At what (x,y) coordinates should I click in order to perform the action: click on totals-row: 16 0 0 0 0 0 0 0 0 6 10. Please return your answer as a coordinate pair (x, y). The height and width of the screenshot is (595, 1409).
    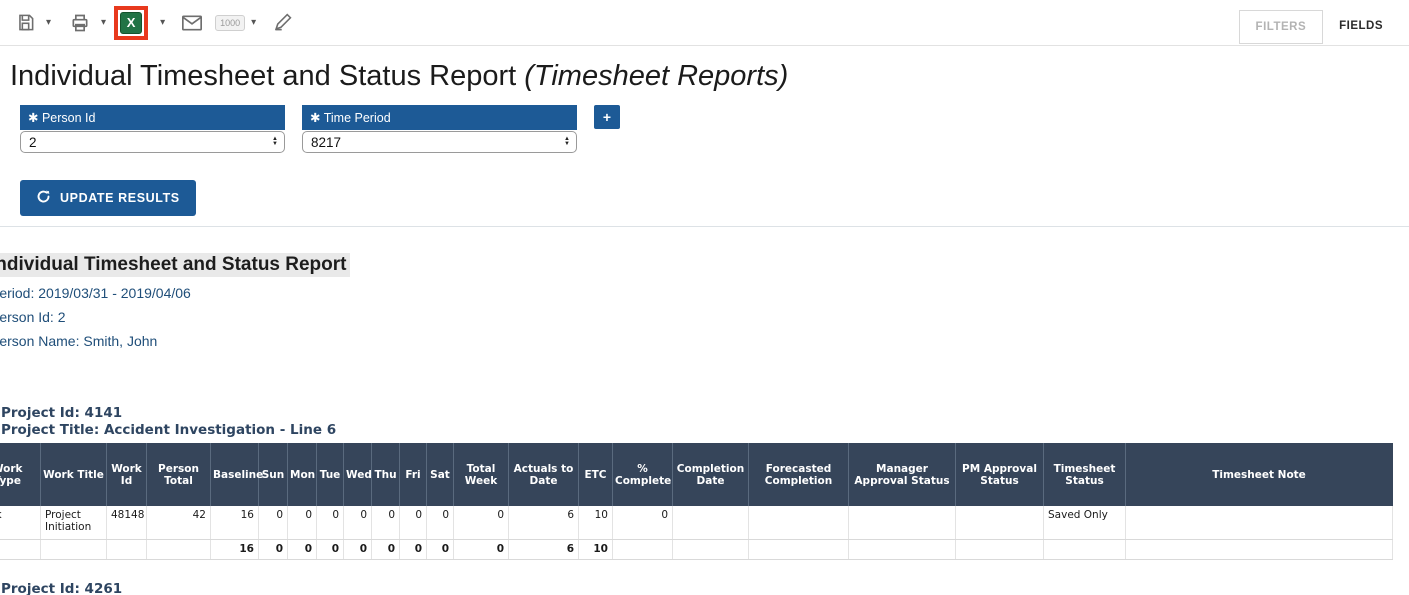
    Looking at the image, I should click on (696, 549).